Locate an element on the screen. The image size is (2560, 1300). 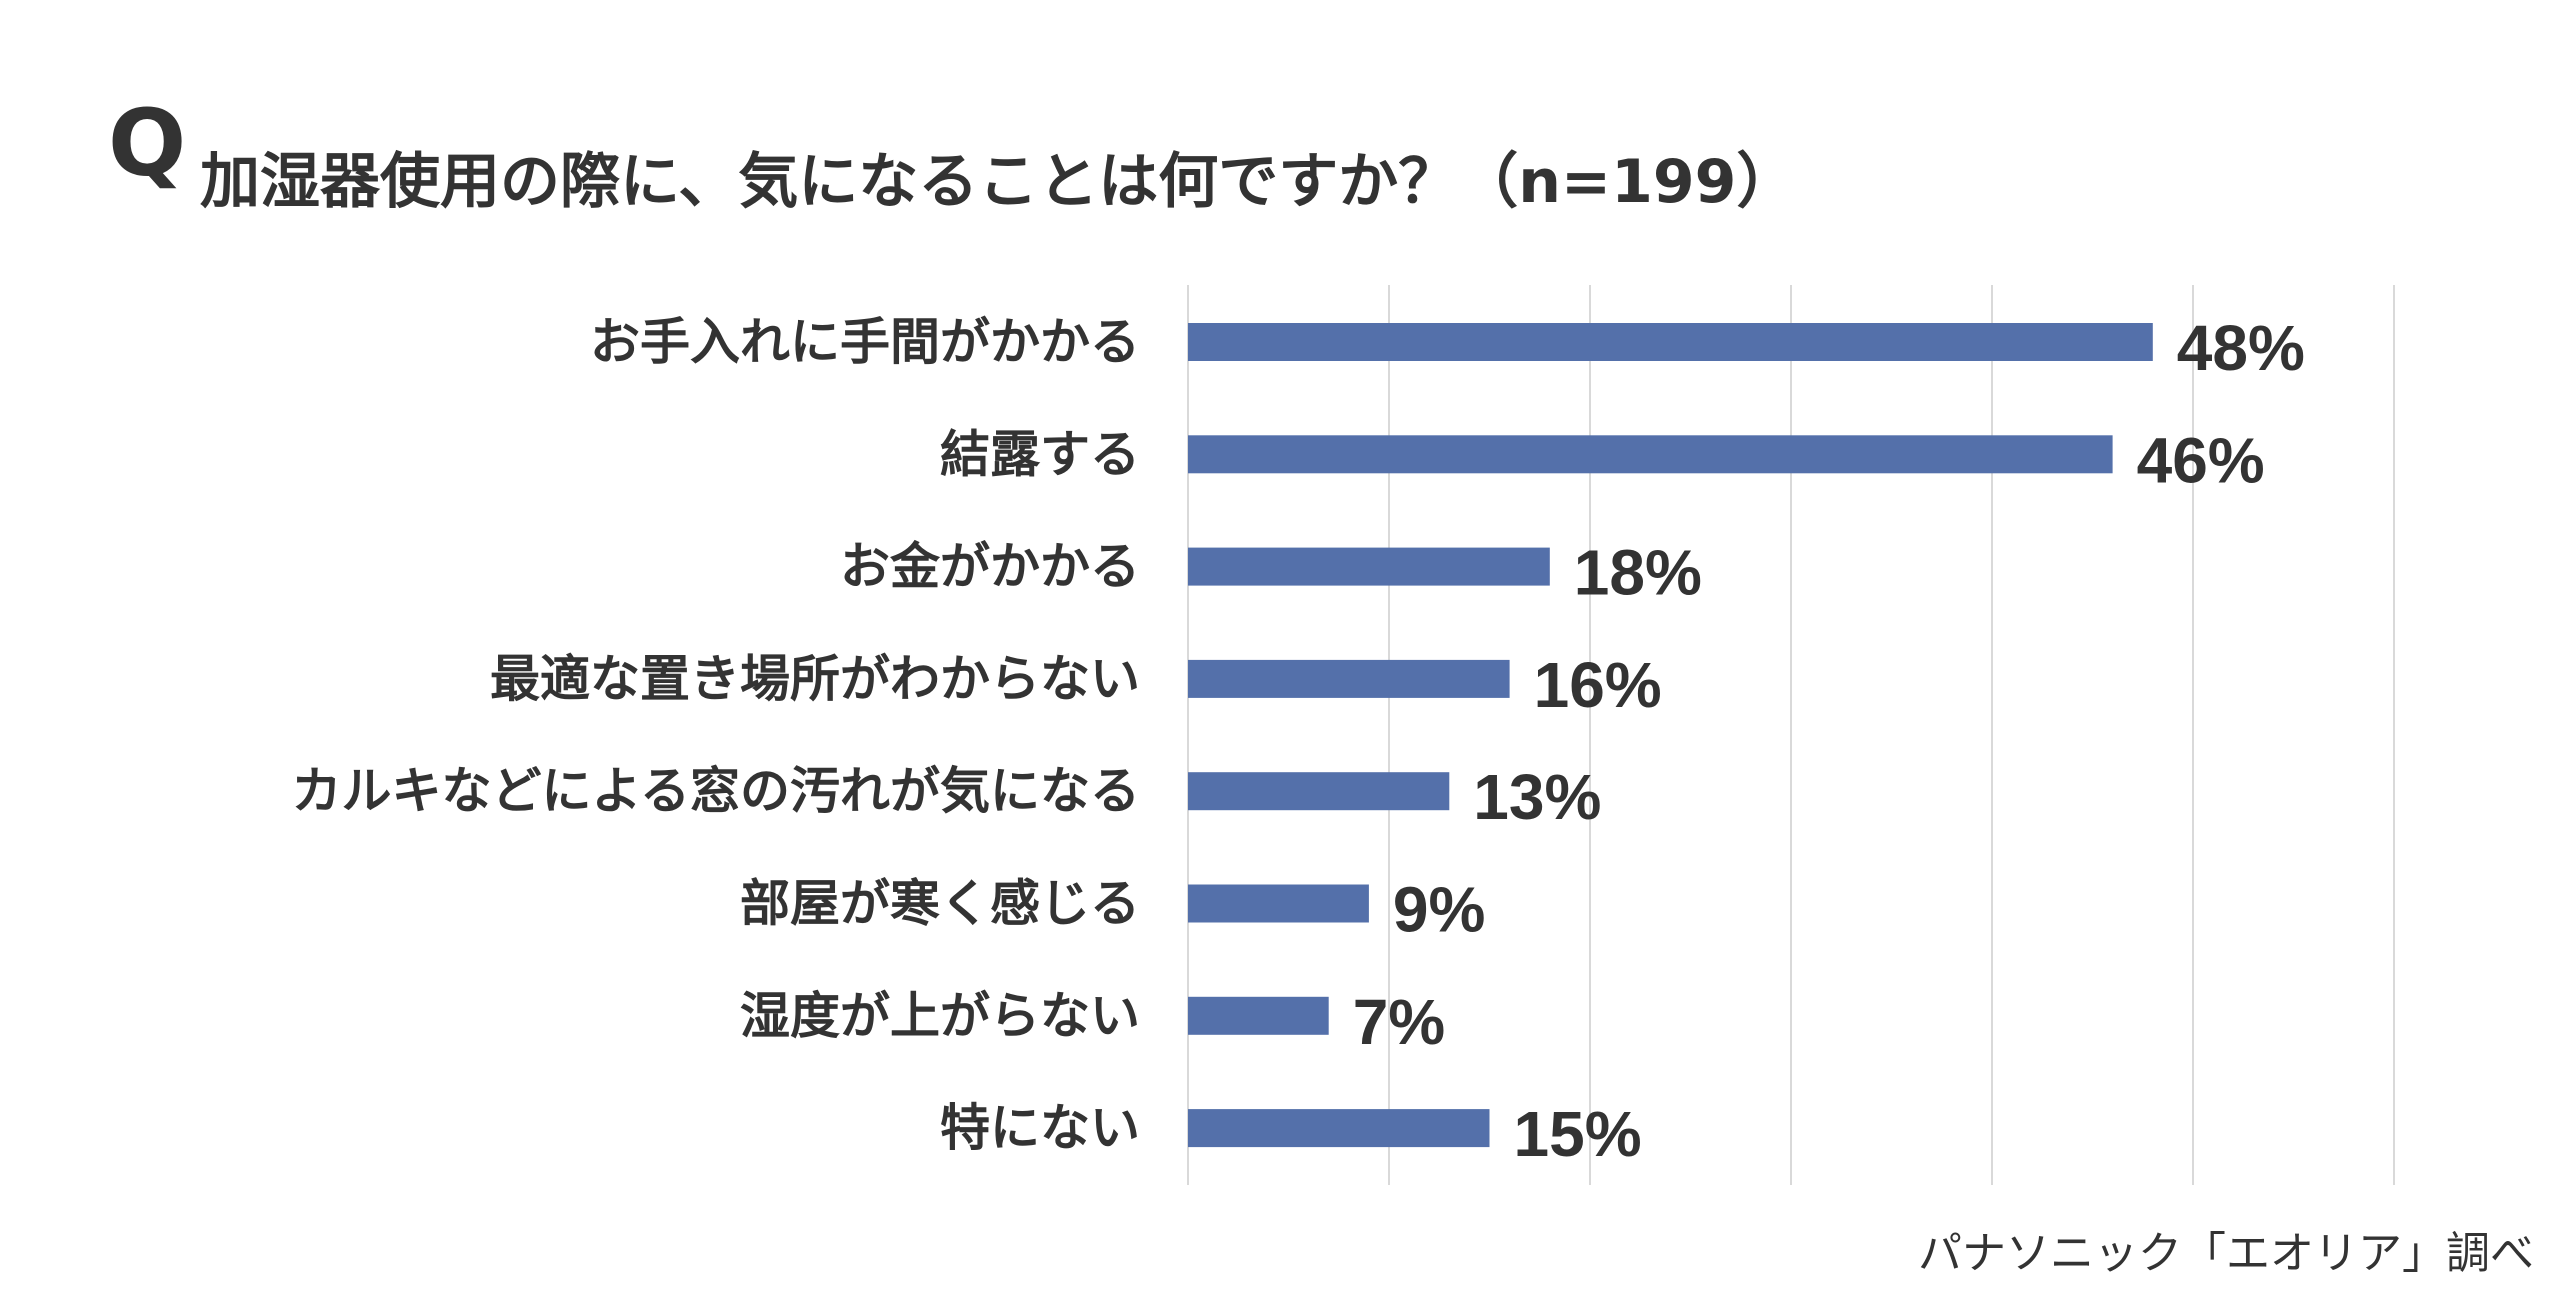
value-label: 16% is located at coordinates (1598, 685).